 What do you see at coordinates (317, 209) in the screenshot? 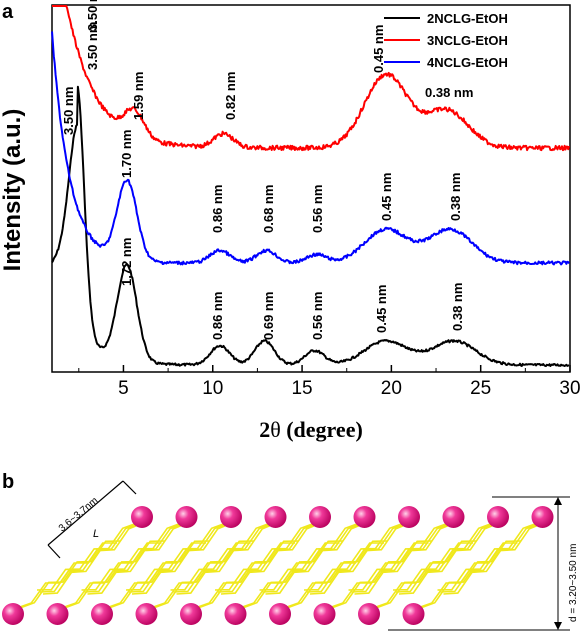
I see `annotation-blue-5: 0.56 nm` at bounding box center [317, 209].